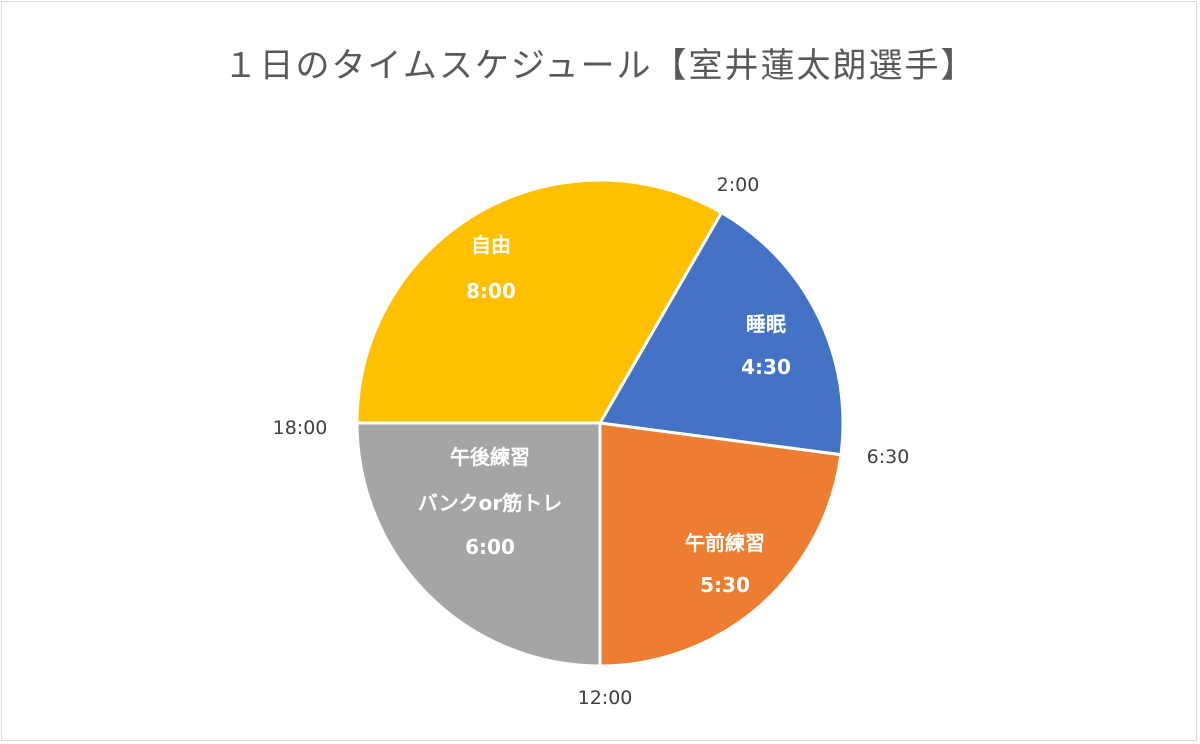 Image resolution: width=1200 pixels, height=744 pixels. What do you see at coordinates (725, 585) in the screenshot?
I see `slice-value-morning-practice: 5:30` at bounding box center [725, 585].